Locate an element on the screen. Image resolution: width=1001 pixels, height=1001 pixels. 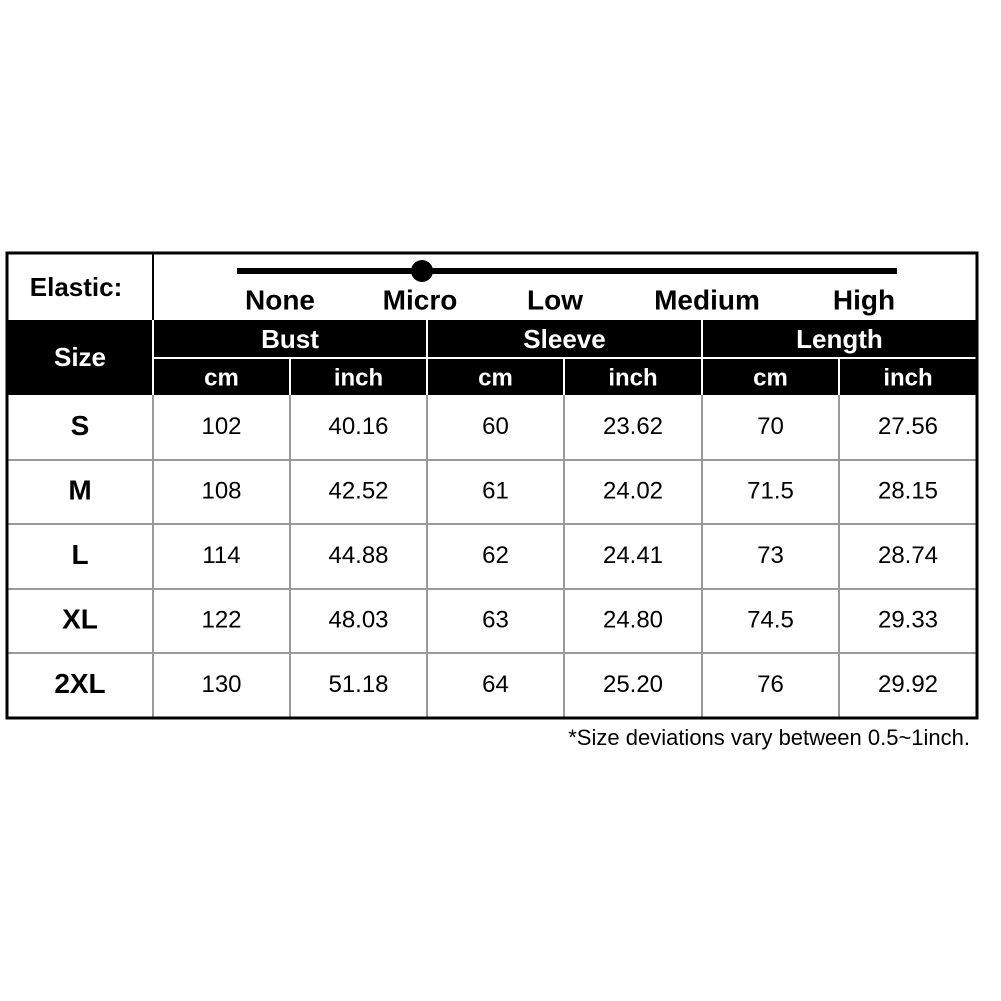
cell-value: 42.52 is located at coordinates (358, 490).